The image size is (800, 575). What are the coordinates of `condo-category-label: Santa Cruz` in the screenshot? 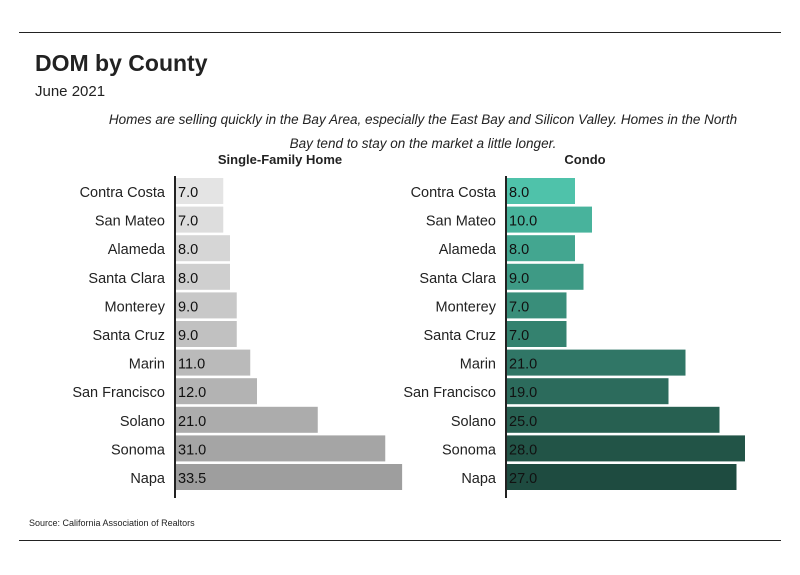 It's located at (459, 336).